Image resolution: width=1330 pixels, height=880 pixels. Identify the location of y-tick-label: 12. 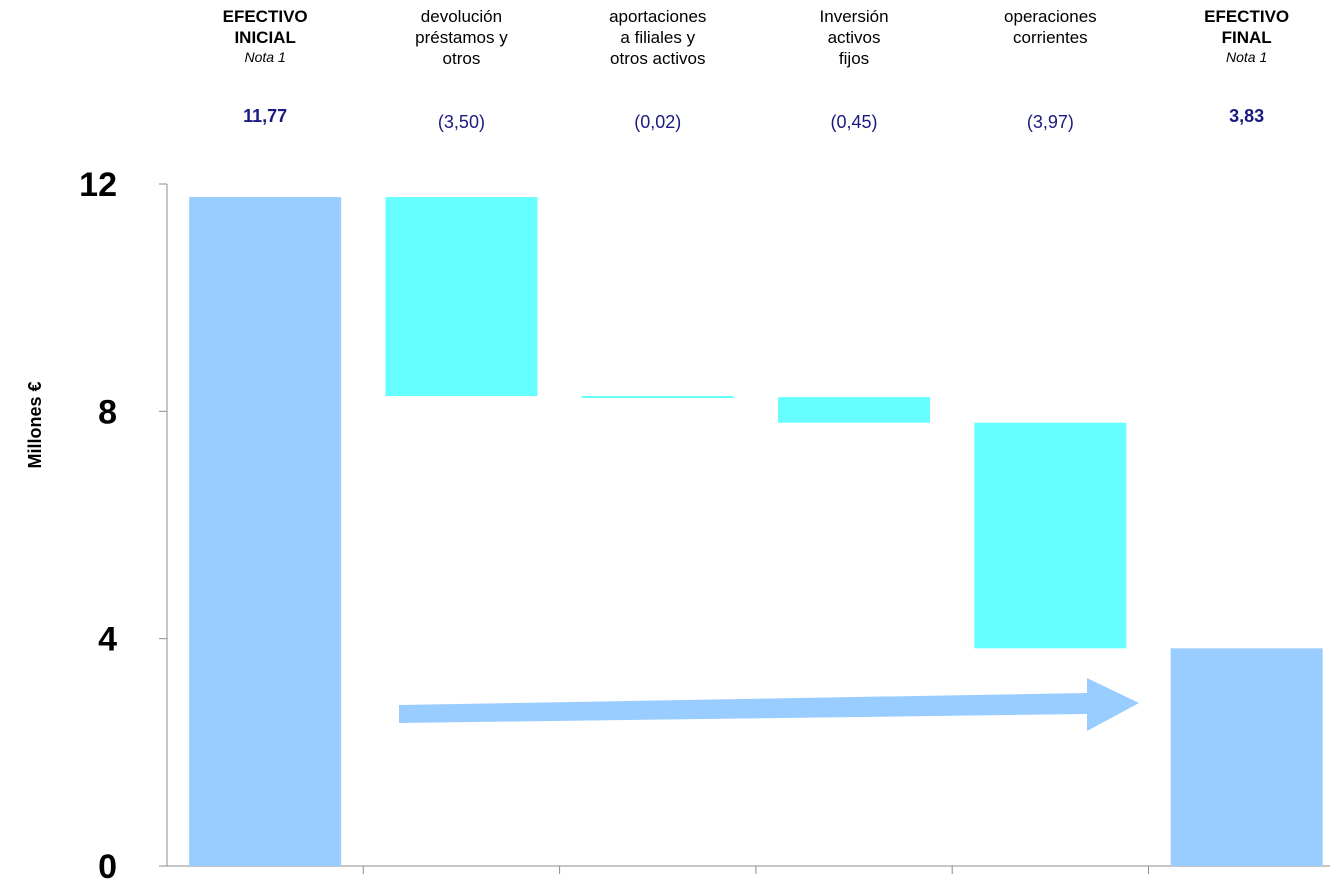
(98, 185).